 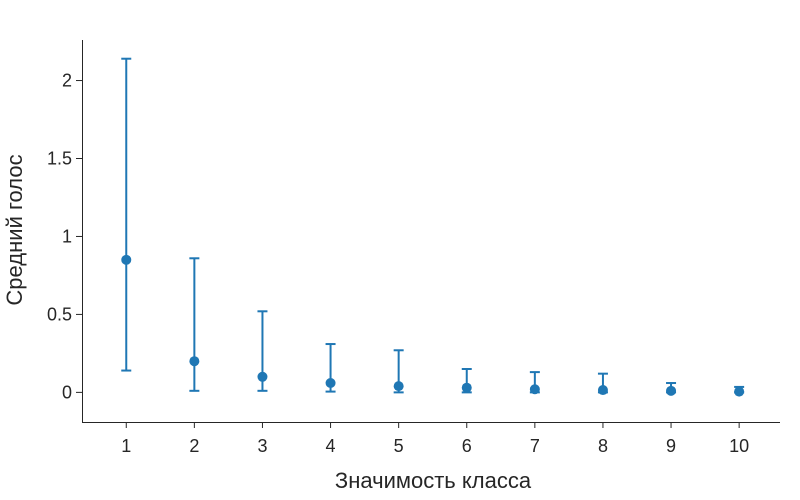 What do you see at coordinates (59, 158) in the screenshot?
I see `y-tick-label: 1.5` at bounding box center [59, 158].